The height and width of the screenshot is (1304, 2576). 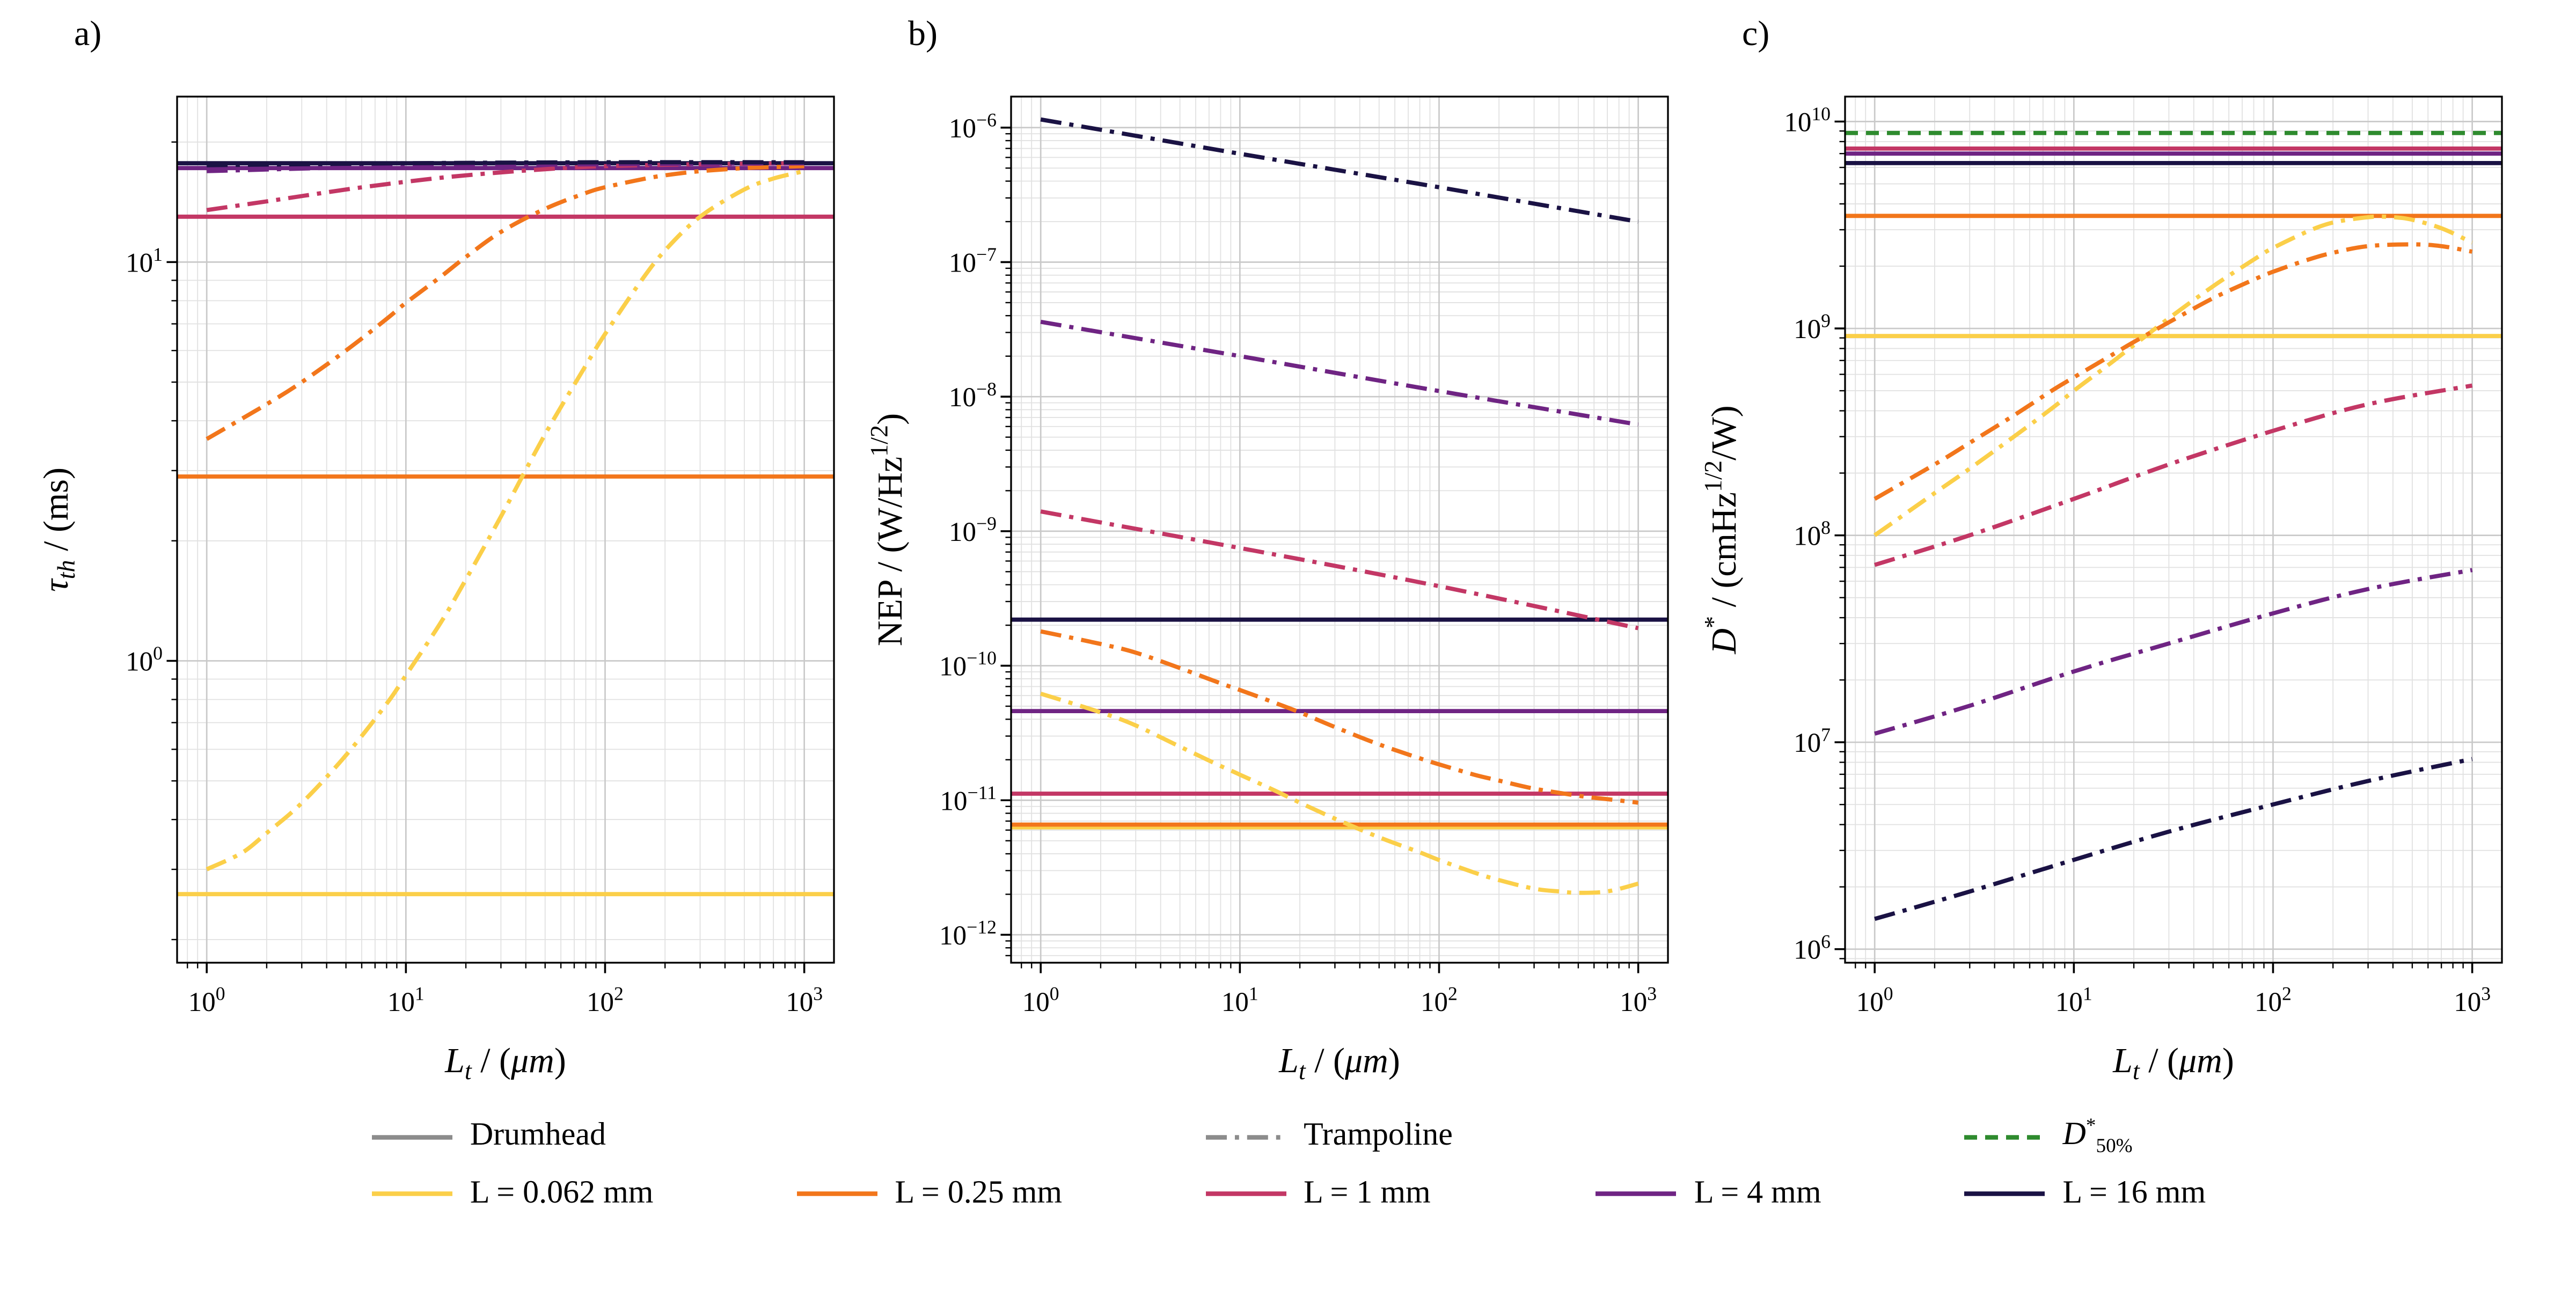 I want to click on y-axis-label: D* / (cmHz1/2/W), so click(x=1723, y=529).